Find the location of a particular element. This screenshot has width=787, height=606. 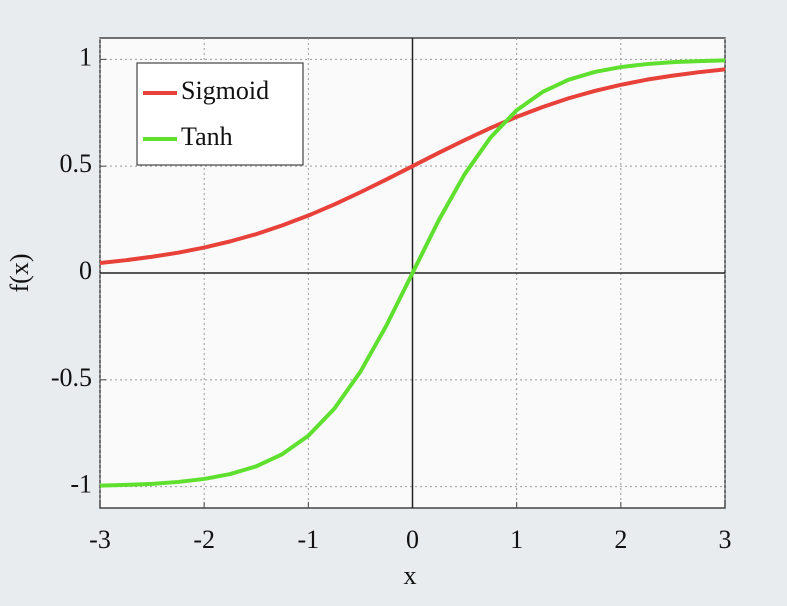

y-tick-label: 0.5 is located at coordinates (76, 163).